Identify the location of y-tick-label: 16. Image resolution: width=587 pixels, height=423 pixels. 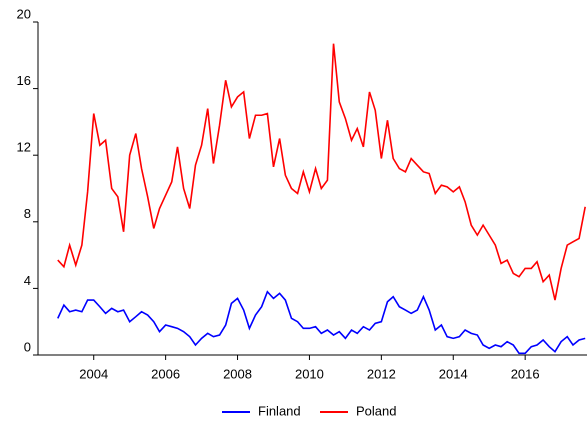
(24, 80).